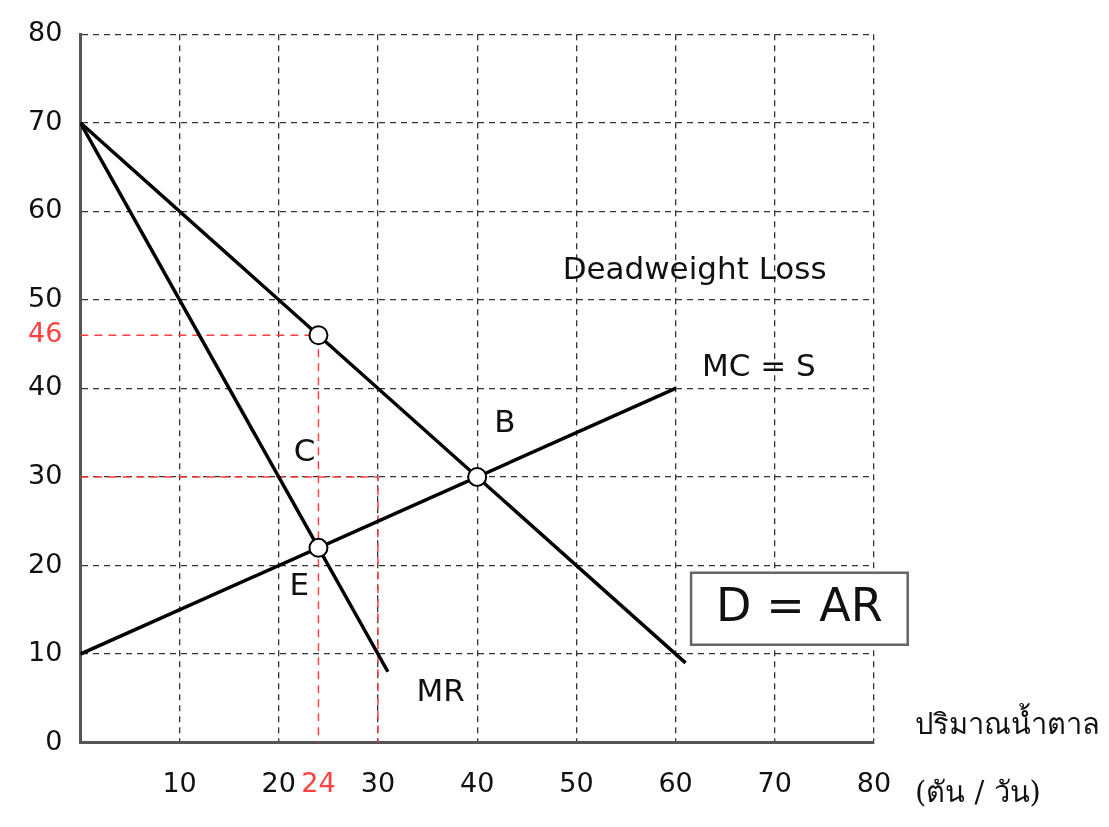 The width and height of the screenshot is (1109, 827). Describe the element at coordinates (45, 297) in the screenshot. I see `y-tick-label: 50` at that location.